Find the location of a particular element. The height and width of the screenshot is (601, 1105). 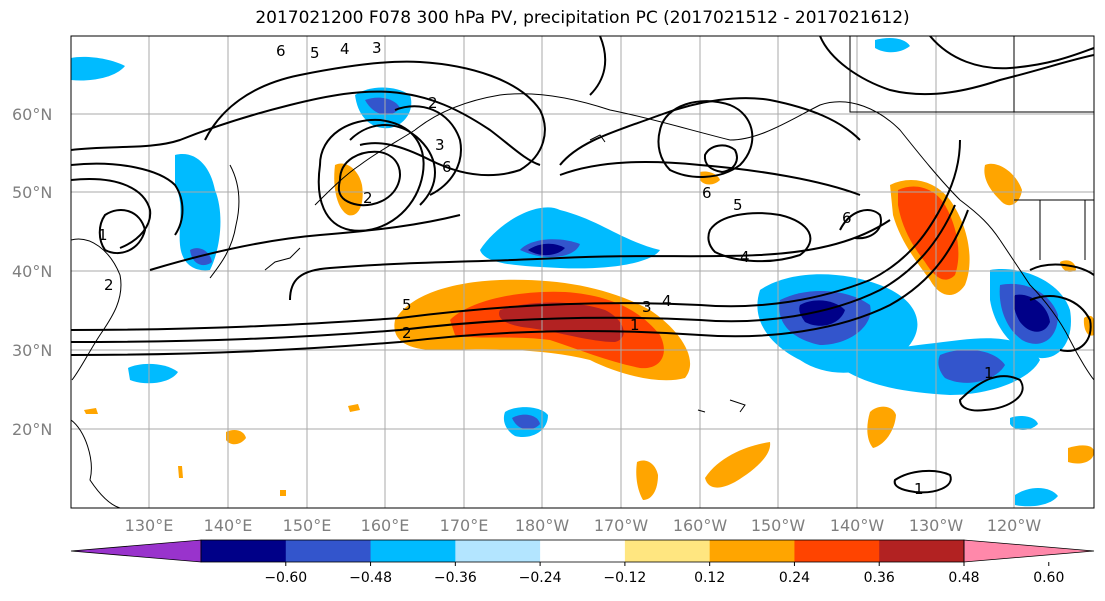

colorbar-tick-label: 0.48 is located at coordinates (963, 578).